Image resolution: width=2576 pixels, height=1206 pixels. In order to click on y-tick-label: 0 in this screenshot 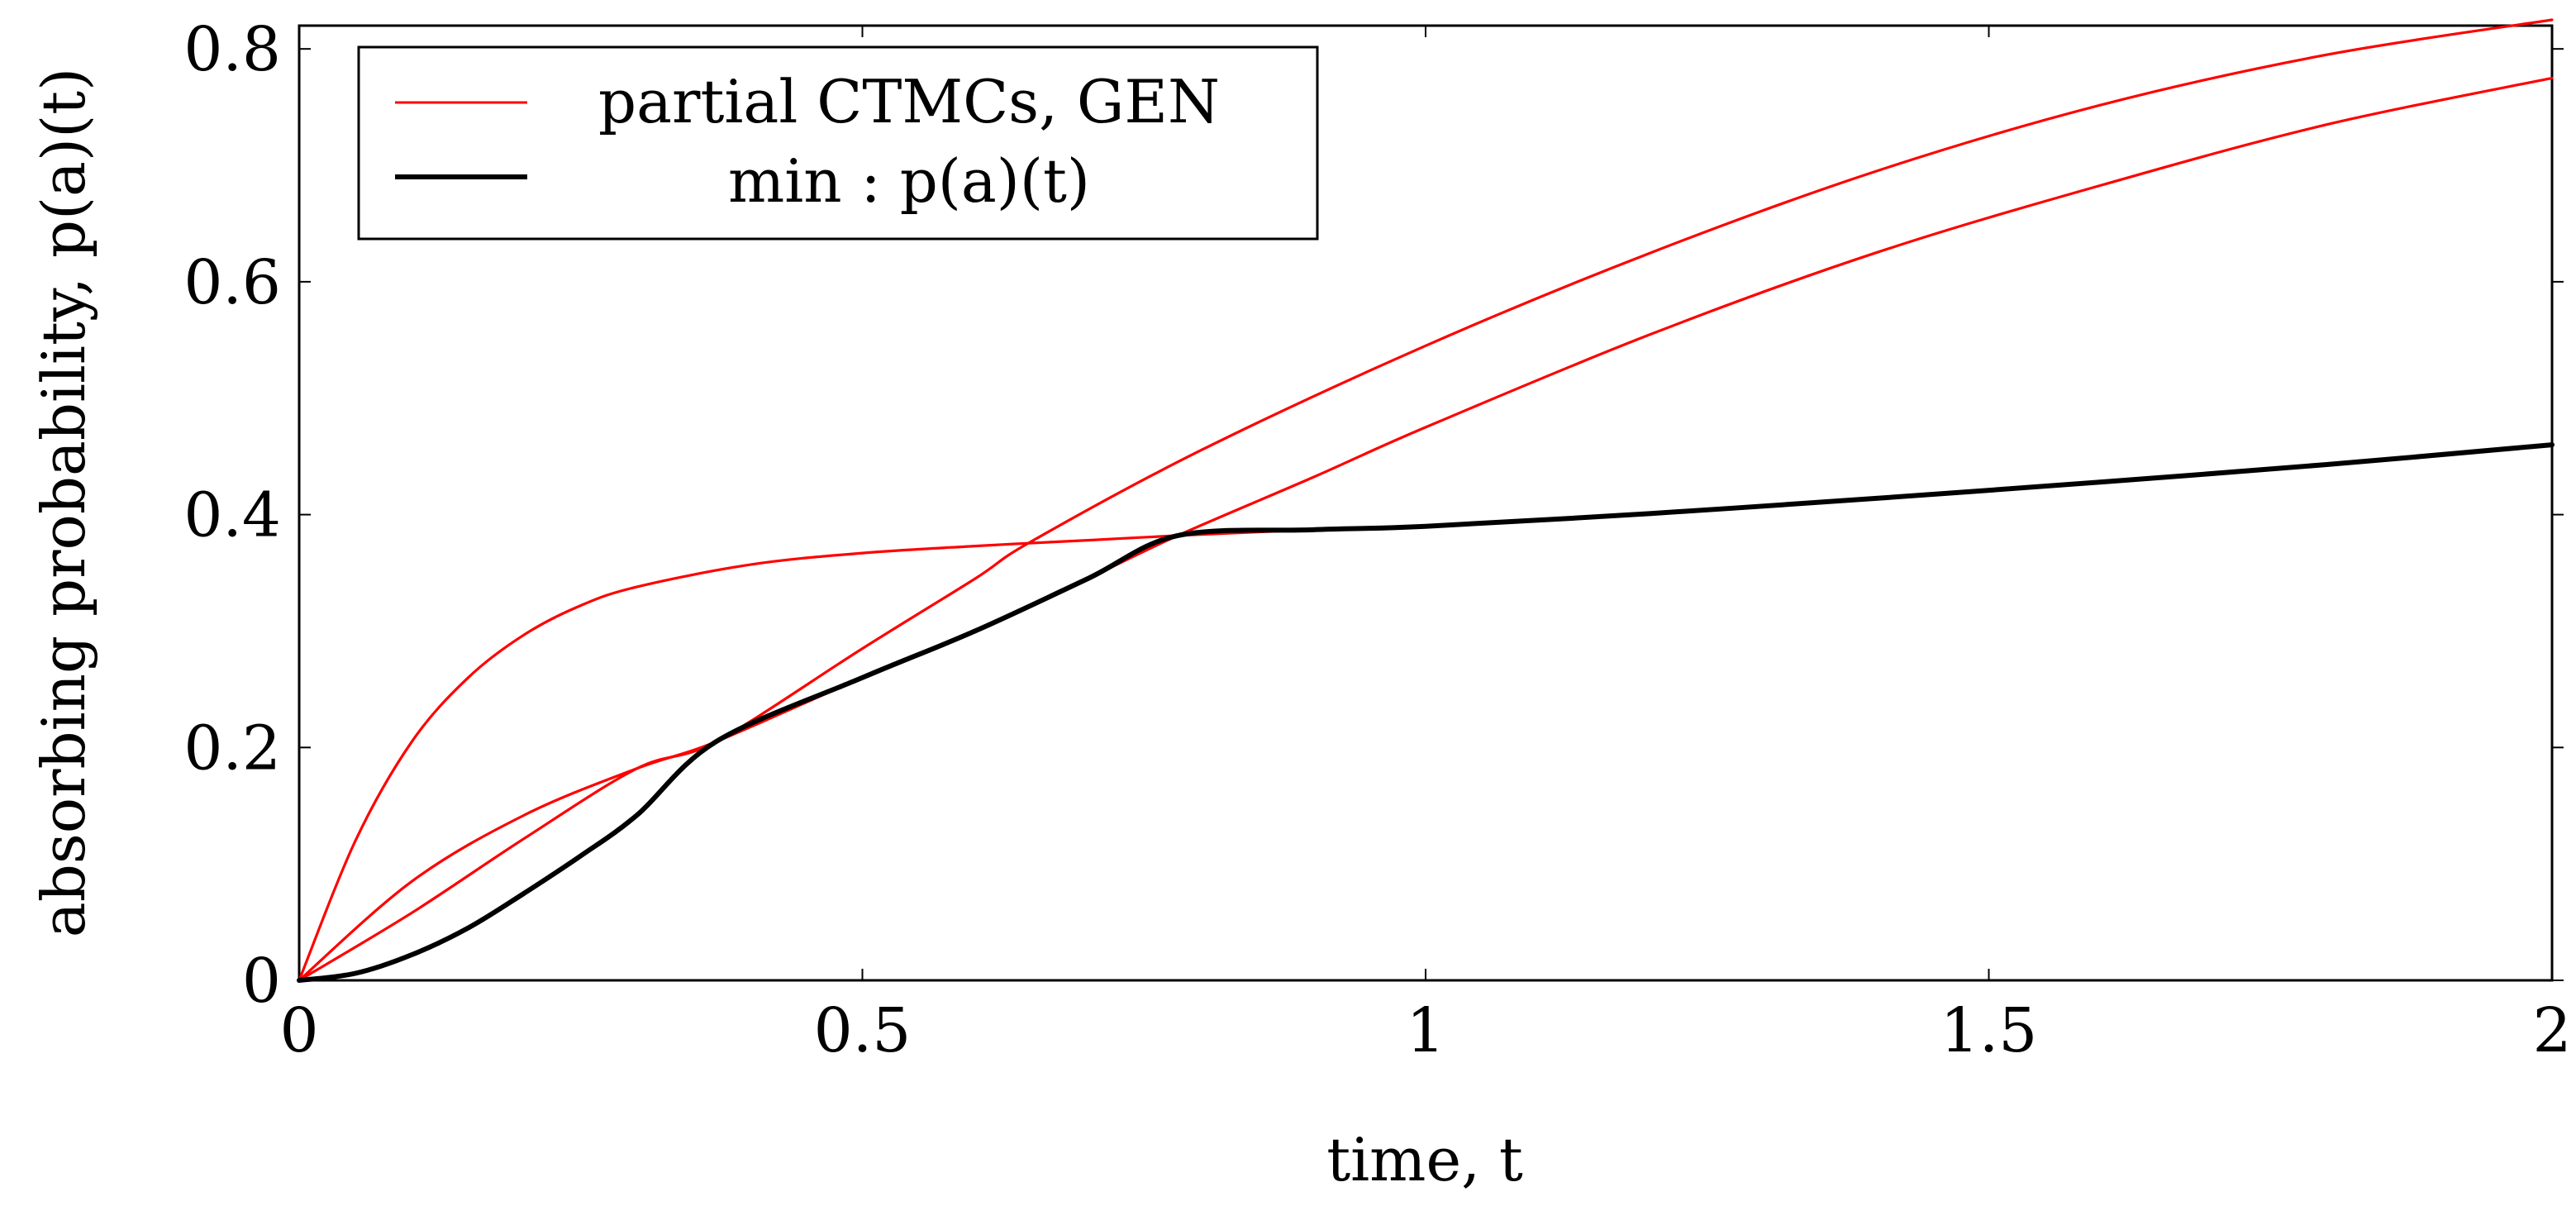, I will do `click(262, 982)`.